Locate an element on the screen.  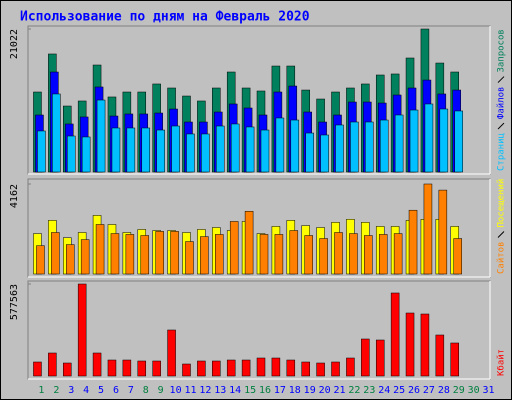
x-tick-label: 15 is located at coordinates (250, 390).